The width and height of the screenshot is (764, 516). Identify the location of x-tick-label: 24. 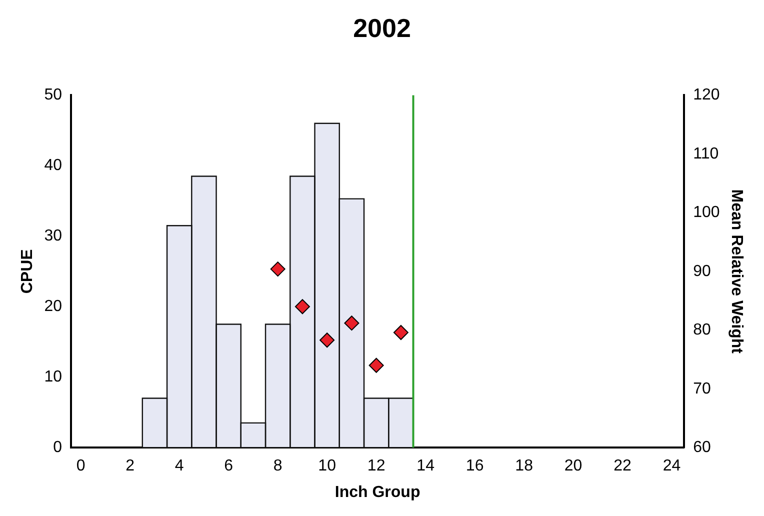
(671, 466).